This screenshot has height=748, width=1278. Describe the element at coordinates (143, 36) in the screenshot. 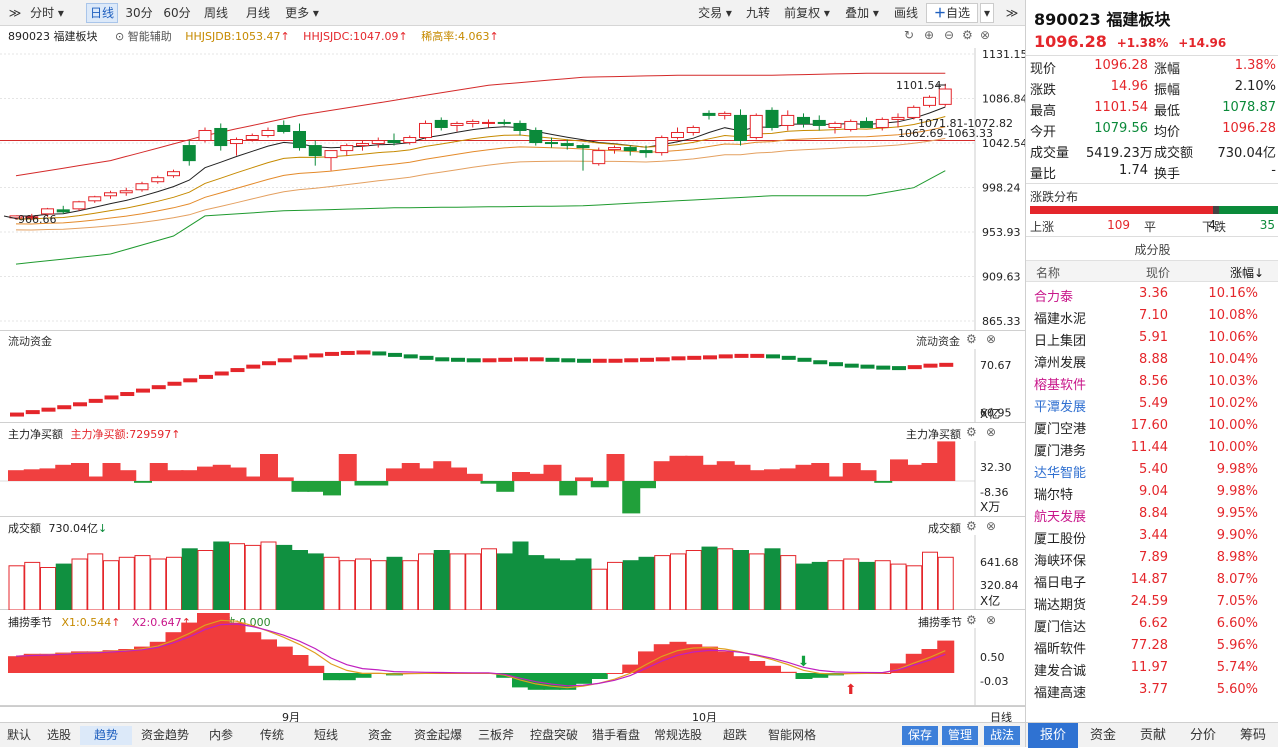

I see `assist-toggle: ⊙ 智能辅助` at that location.